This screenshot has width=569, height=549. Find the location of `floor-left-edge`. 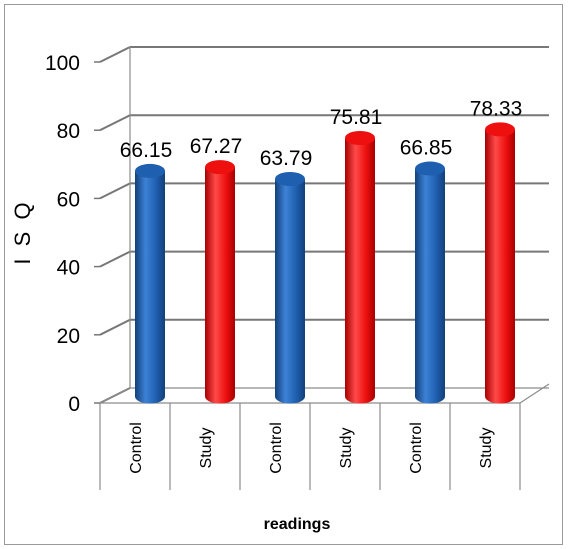

floor-left-edge is located at coordinates (115, 395).